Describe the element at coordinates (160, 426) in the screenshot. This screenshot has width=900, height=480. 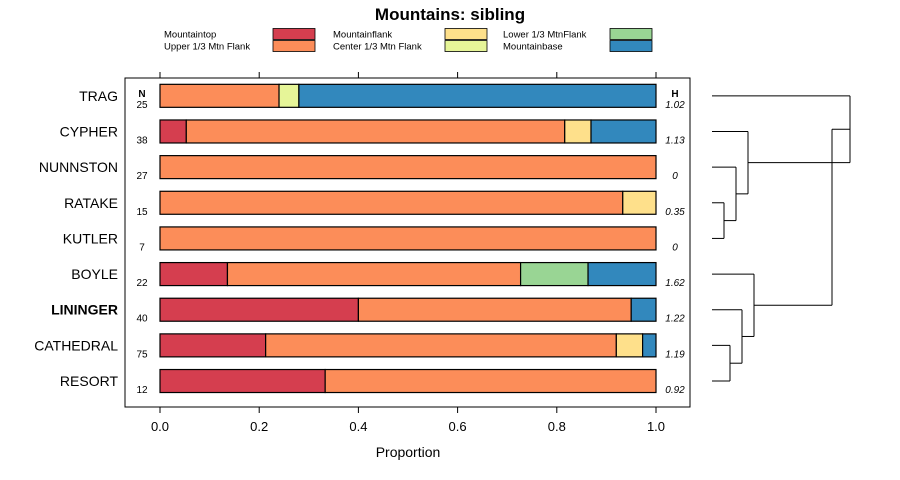
I see `x-tick-label: 0.0` at that location.